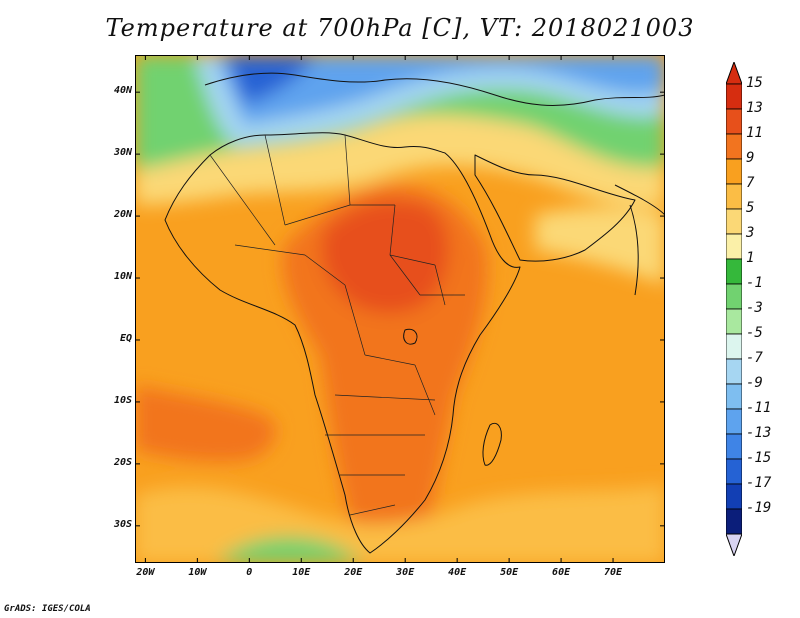  Describe the element at coordinates (122, 153) in the screenshot. I see `lat-tick-label: 30N` at that location.